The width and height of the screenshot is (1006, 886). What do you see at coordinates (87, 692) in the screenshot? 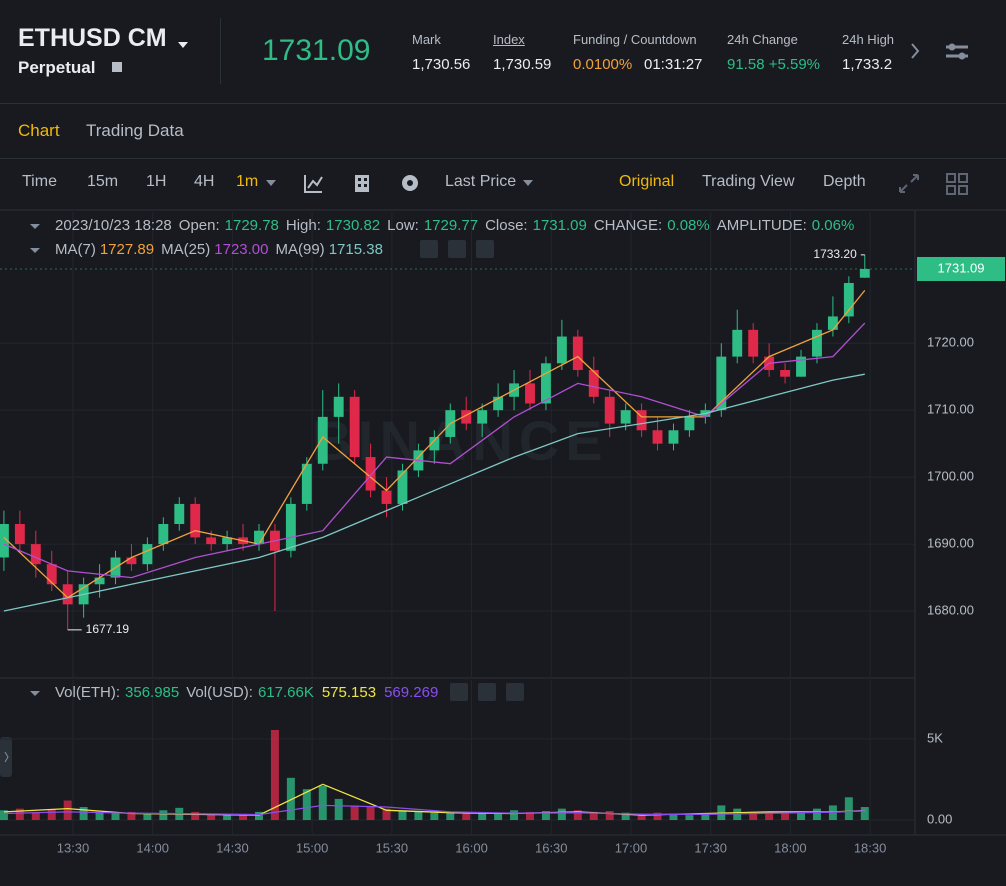
I see `legend-name: Vol(ETH):` at bounding box center [87, 692].